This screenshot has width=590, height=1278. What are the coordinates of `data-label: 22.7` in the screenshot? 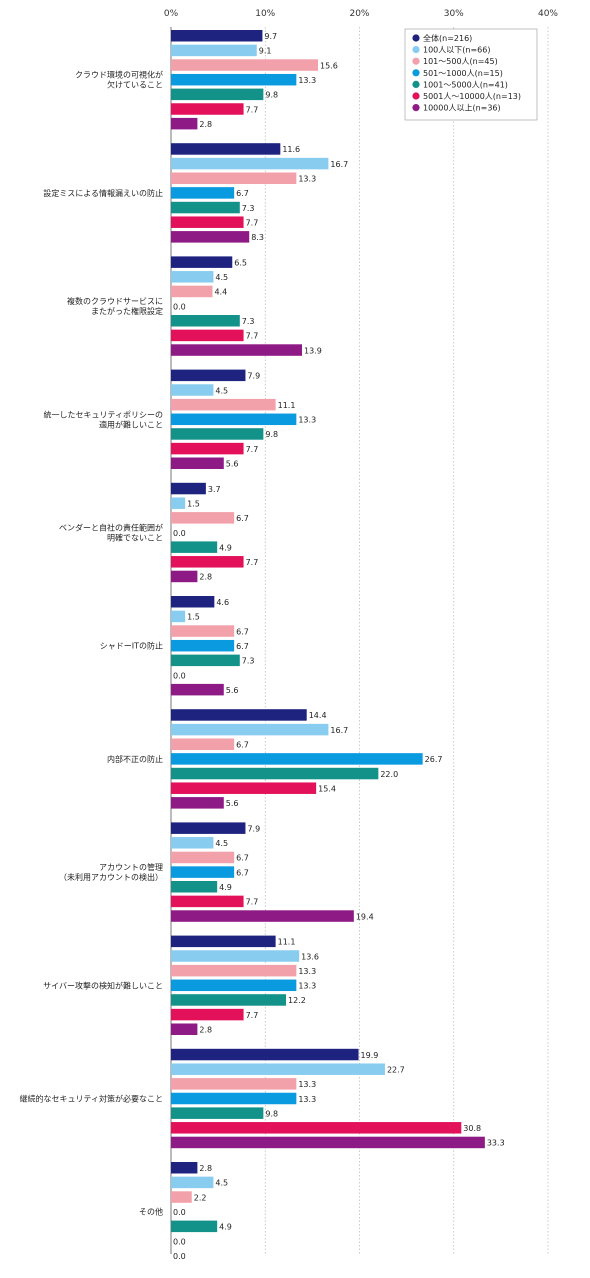 It's located at (396, 1069).